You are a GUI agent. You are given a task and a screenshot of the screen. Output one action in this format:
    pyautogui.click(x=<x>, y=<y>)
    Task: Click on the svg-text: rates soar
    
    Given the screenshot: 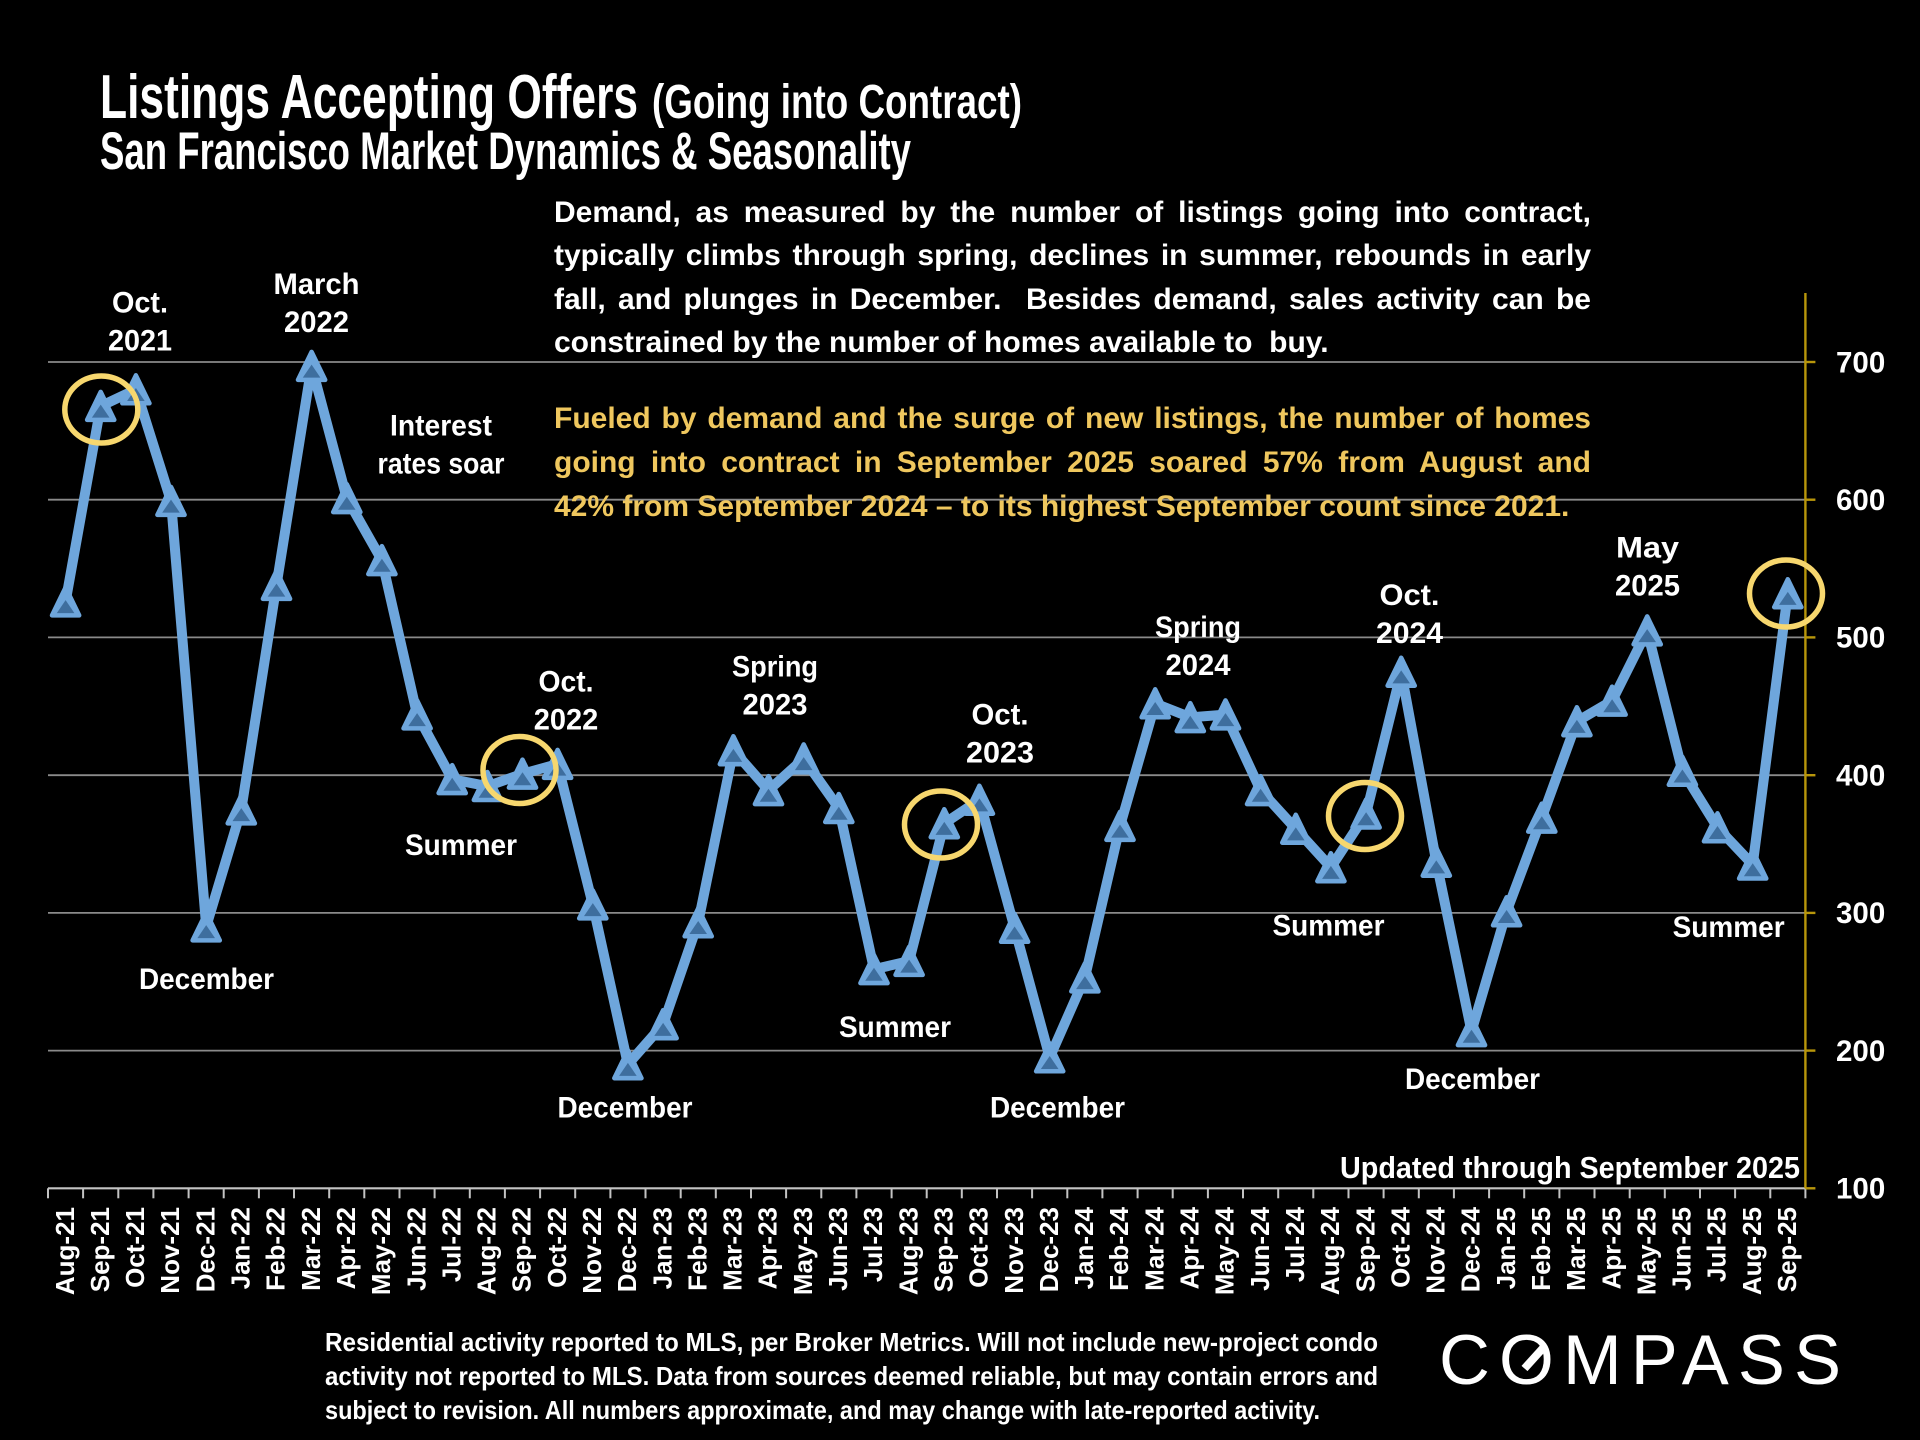 What is the action you would take?
    pyautogui.click(x=441, y=464)
    